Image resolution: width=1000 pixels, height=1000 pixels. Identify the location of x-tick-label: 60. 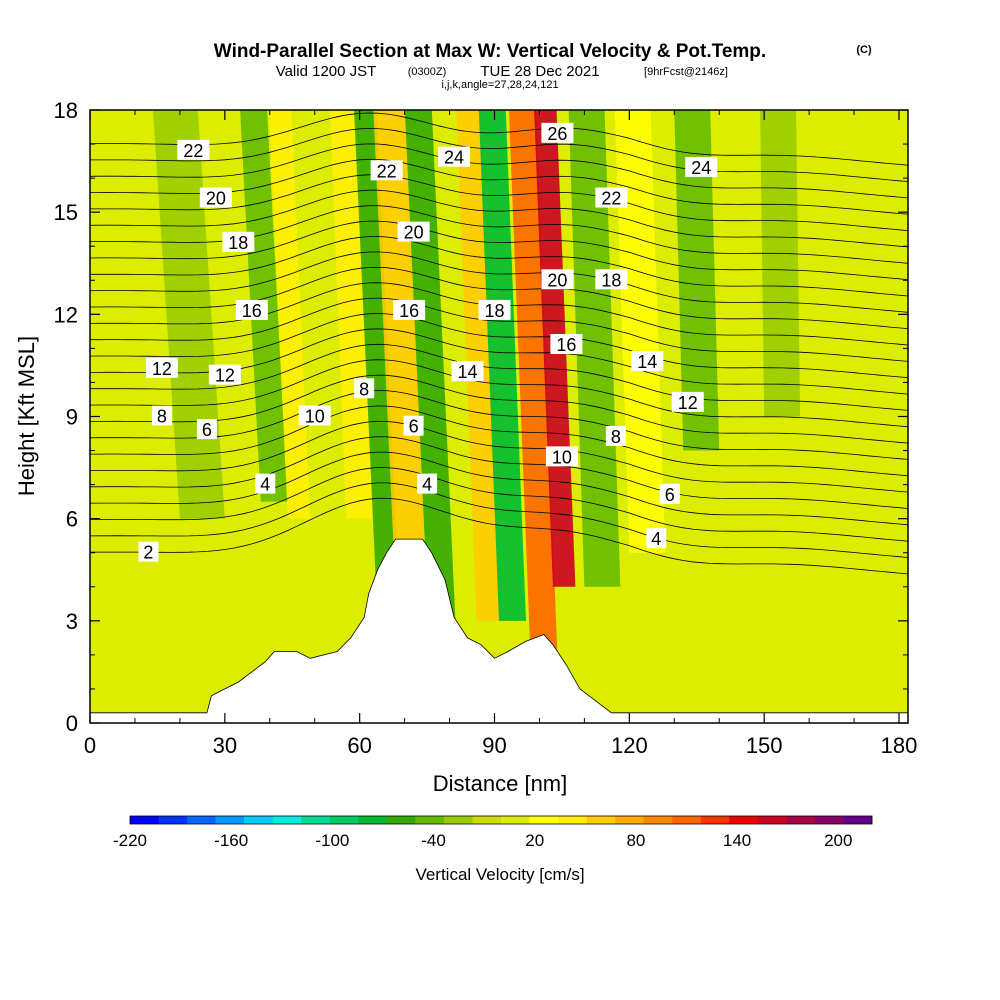
(359, 745).